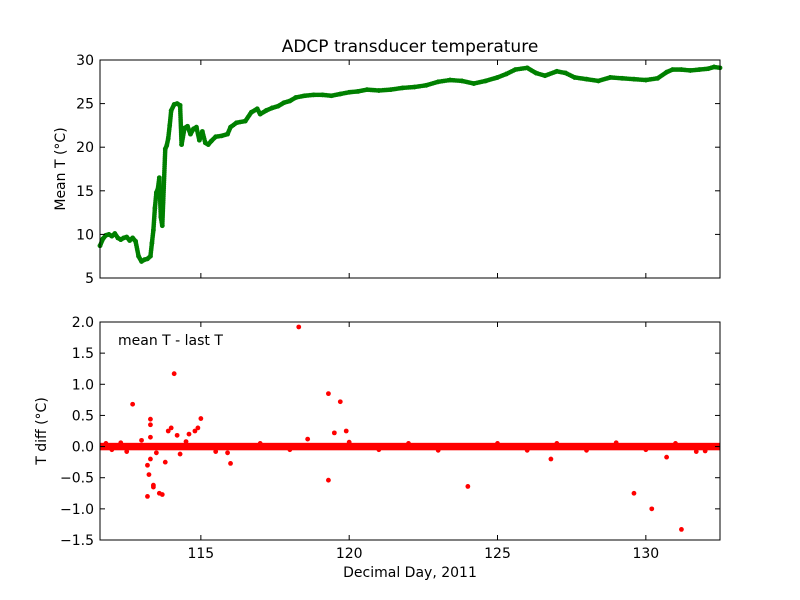 Image resolution: width=800 pixels, height=600 pixels. What do you see at coordinates (645, 554) in the screenshot?
I see `x-tick-label: 130` at bounding box center [645, 554].